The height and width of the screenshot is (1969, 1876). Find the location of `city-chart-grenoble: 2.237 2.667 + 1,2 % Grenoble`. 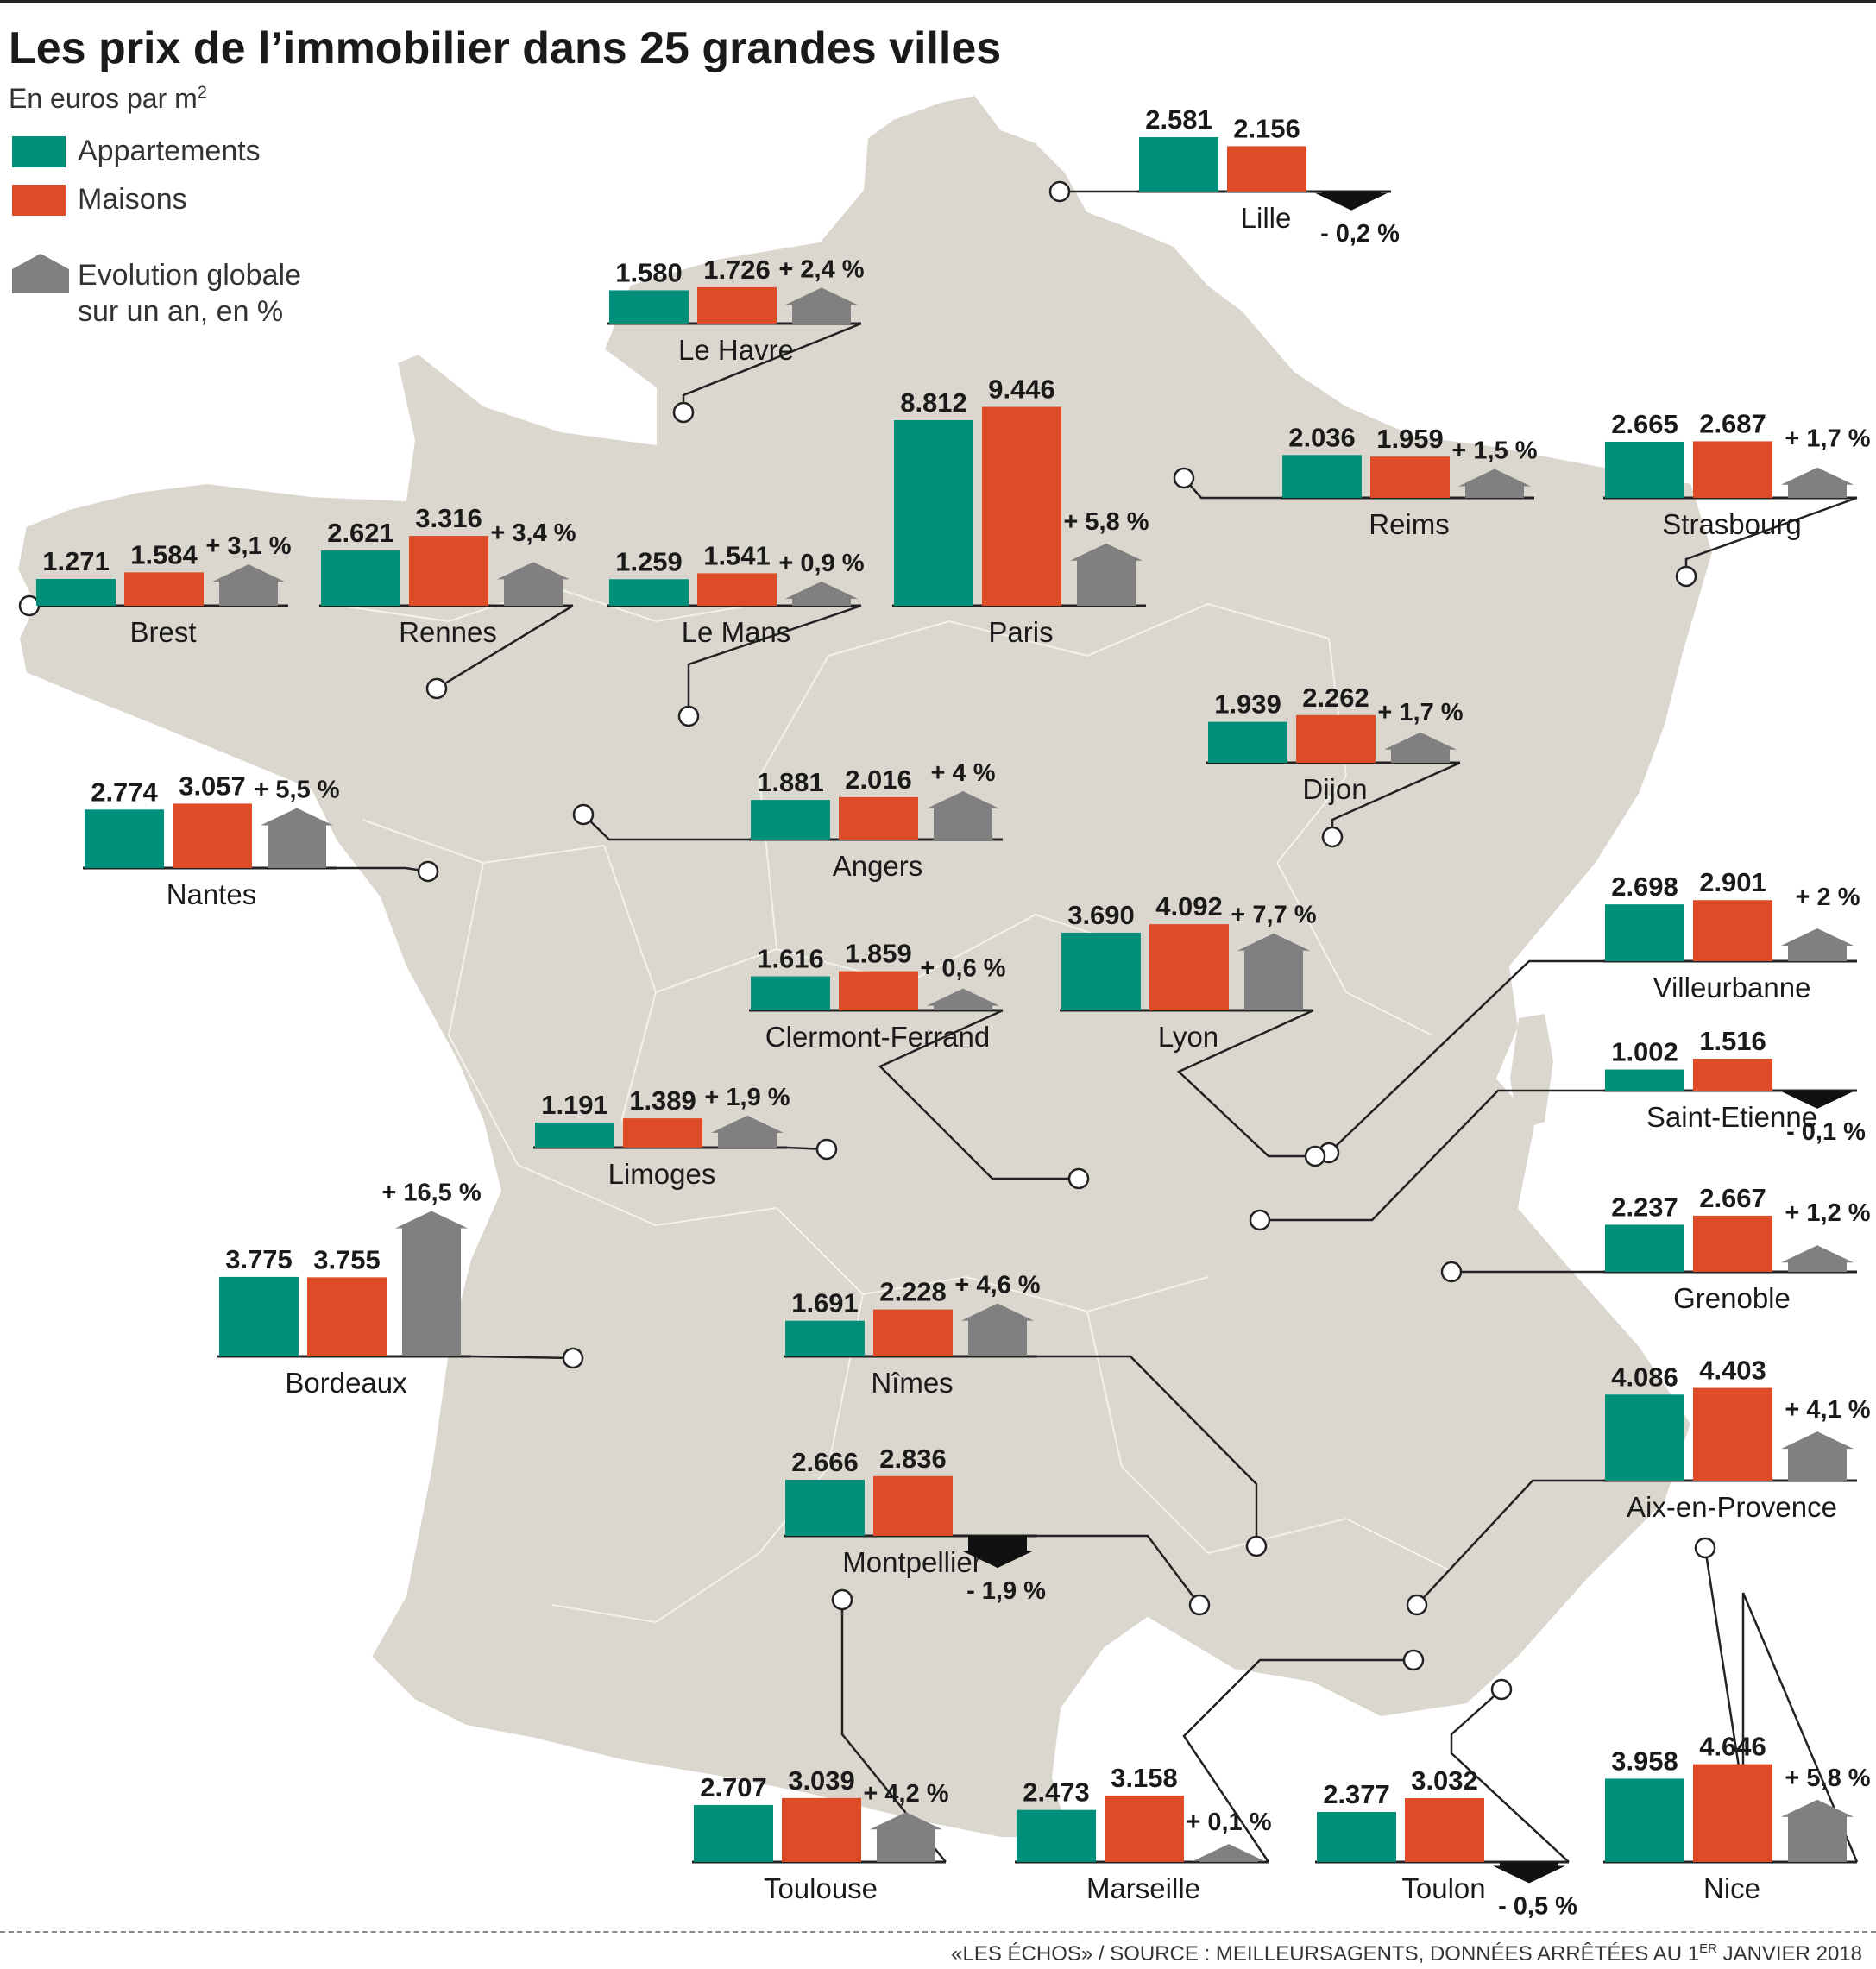

city-chart-grenoble: 2.237 2.667 + 1,2 % Grenoble is located at coordinates (1655, 1248).